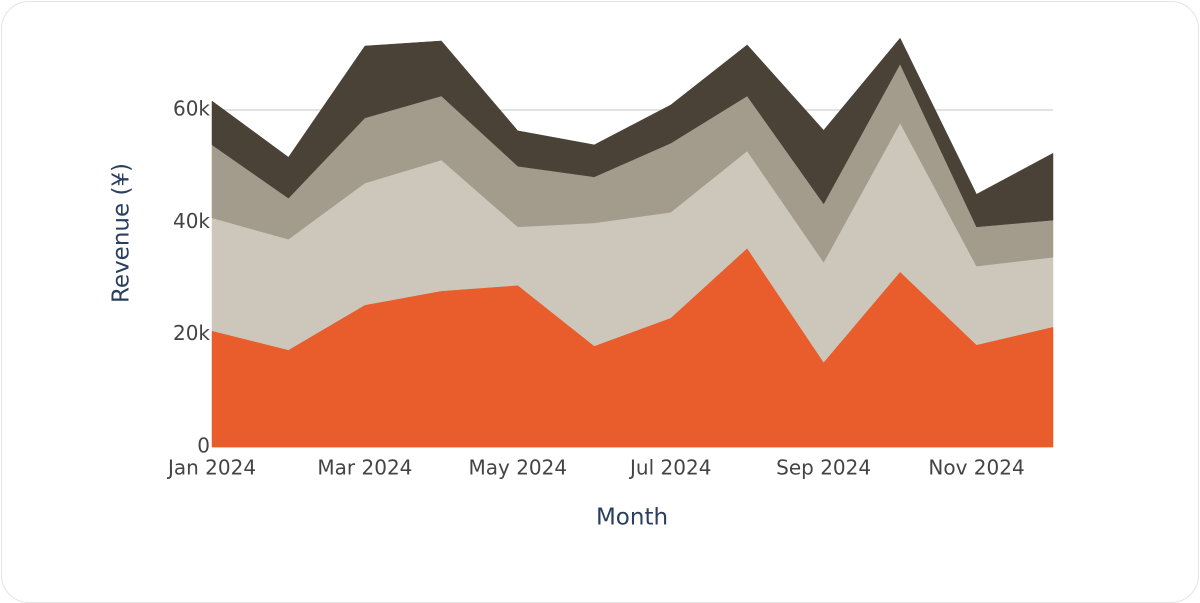  What do you see at coordinates (191, 109) in the screenshot?
I see `y-tick-label: 60k` at bounding box center [191, 109].